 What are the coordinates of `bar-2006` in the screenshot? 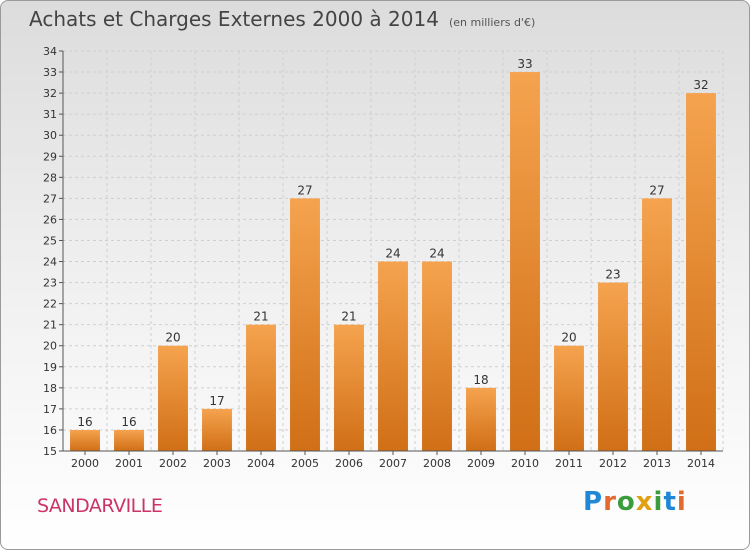 It's located at (349, 387).